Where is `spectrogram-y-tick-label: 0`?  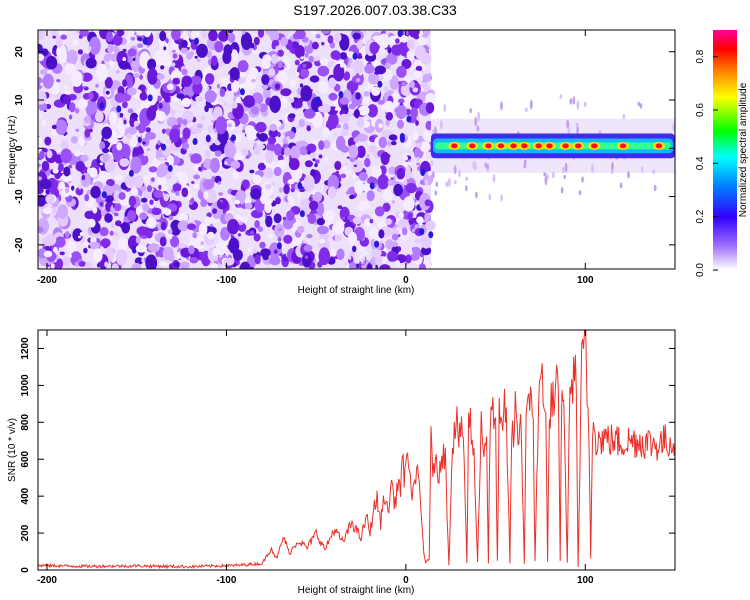
spectrogram-y-tick-label: 0 is located at coordinates (19, 148).